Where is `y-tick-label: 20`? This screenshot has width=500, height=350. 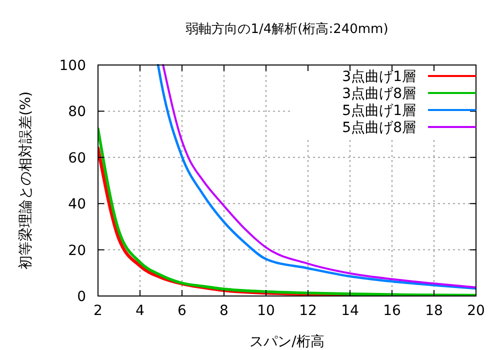
y-tick-label: 20 is located at coordinates (77, 250).